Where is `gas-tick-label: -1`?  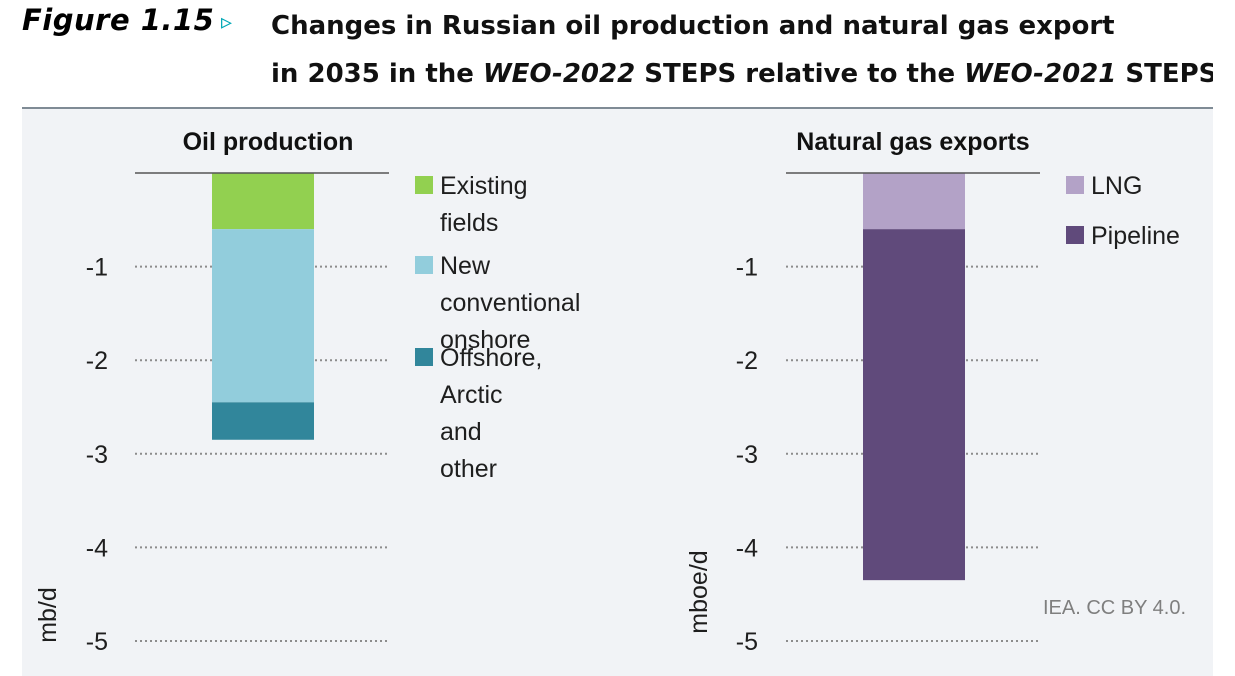
gas-tick-label: -1 is located at coordinates (747, 268).